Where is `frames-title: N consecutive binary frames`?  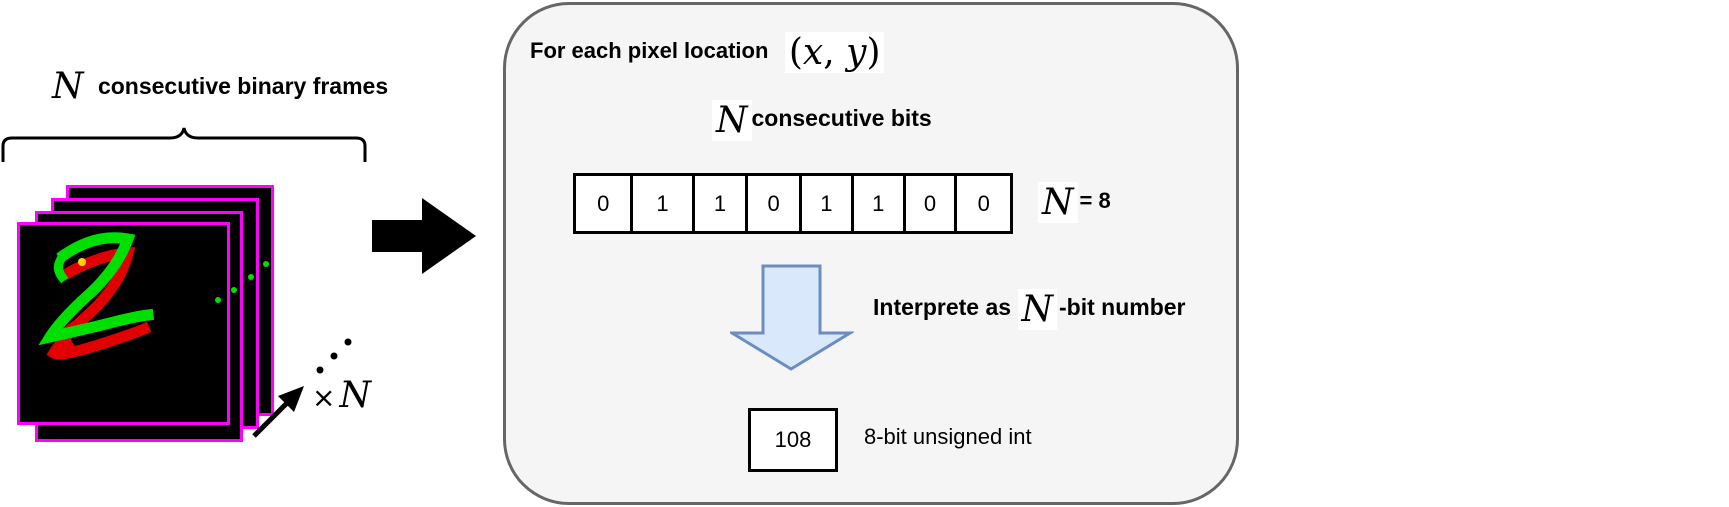
frames-title: N consecutive binary frames is located at coordinates (220, 86).